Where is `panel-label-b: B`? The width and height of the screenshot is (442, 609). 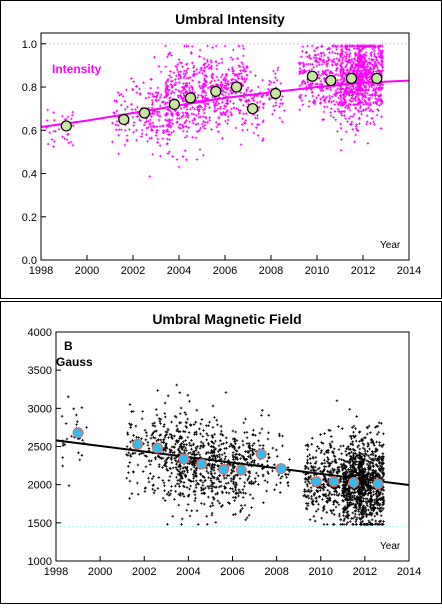 panel-label-b: B is located at coordinates (68, 346).